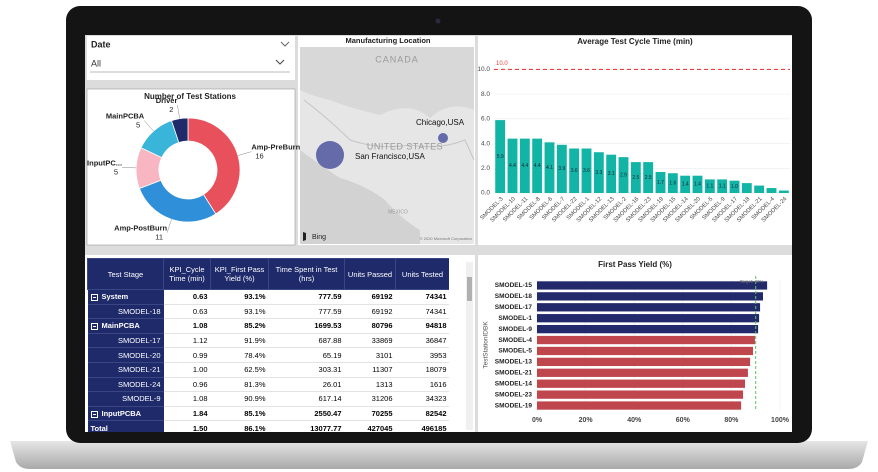 This screenshot has width=878, height=472. I want to click on table-cell: 2550.47, so click(306, 414).